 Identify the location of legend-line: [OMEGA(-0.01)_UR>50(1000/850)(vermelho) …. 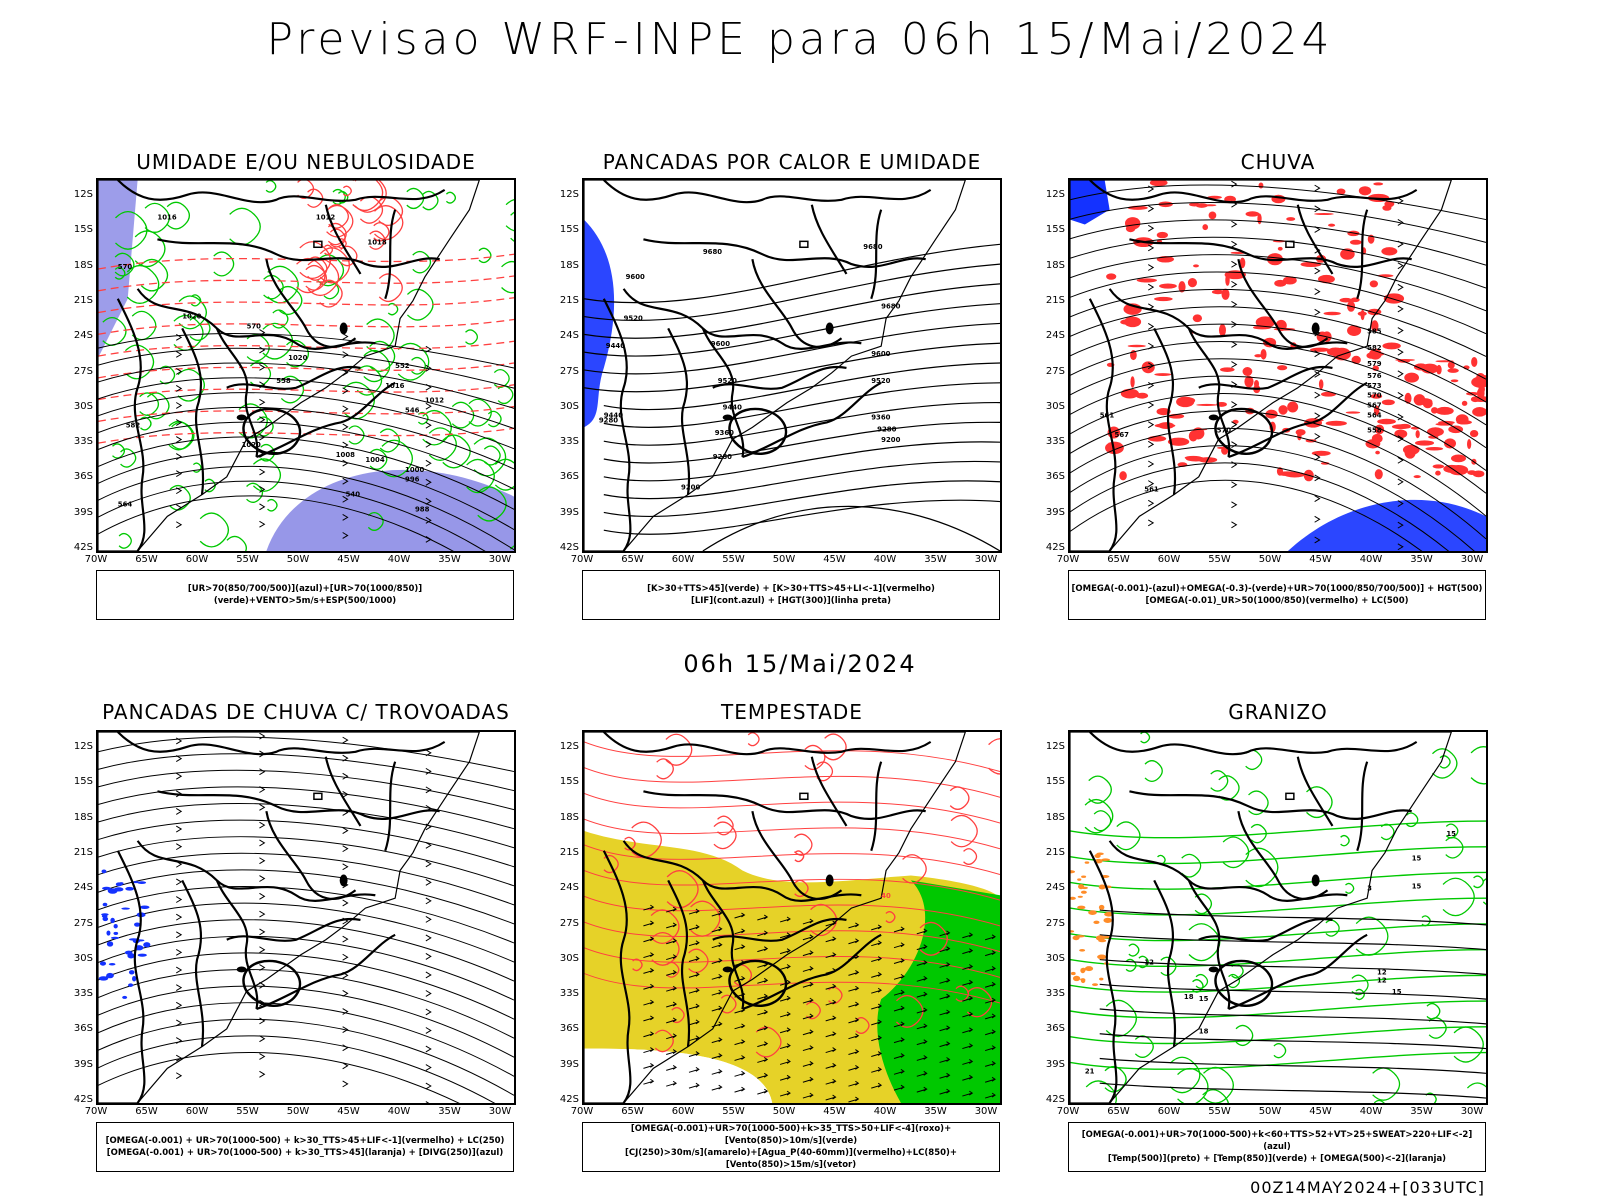
(1277, 601).